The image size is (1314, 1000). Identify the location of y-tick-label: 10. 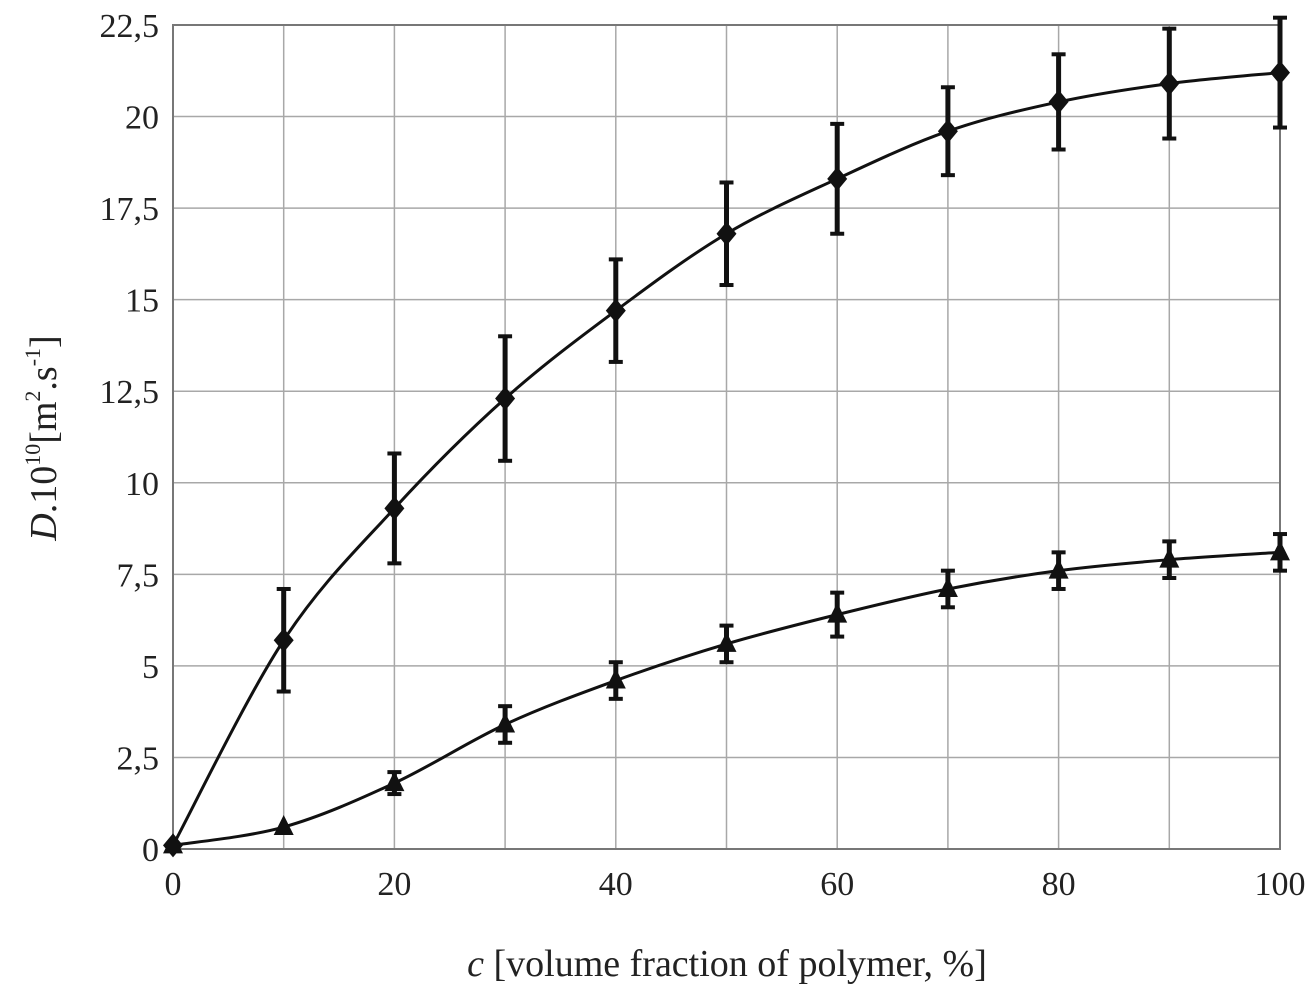
(142, 484).